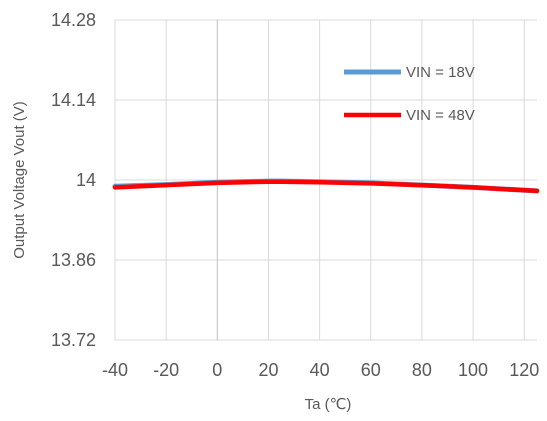  Describe the element at coordinates (217, 370) in the screenshot. I see `x-tick-label: 0` at that location.